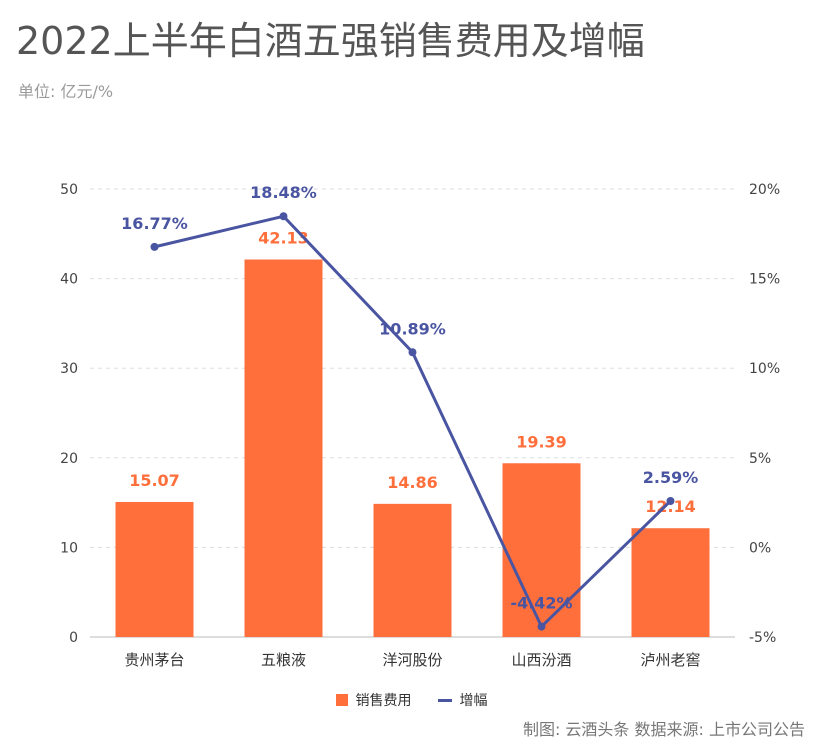 This screenshot has width=823, height=748. I want to click on x-tick-label: 山西汾酒, so click(541, 660).